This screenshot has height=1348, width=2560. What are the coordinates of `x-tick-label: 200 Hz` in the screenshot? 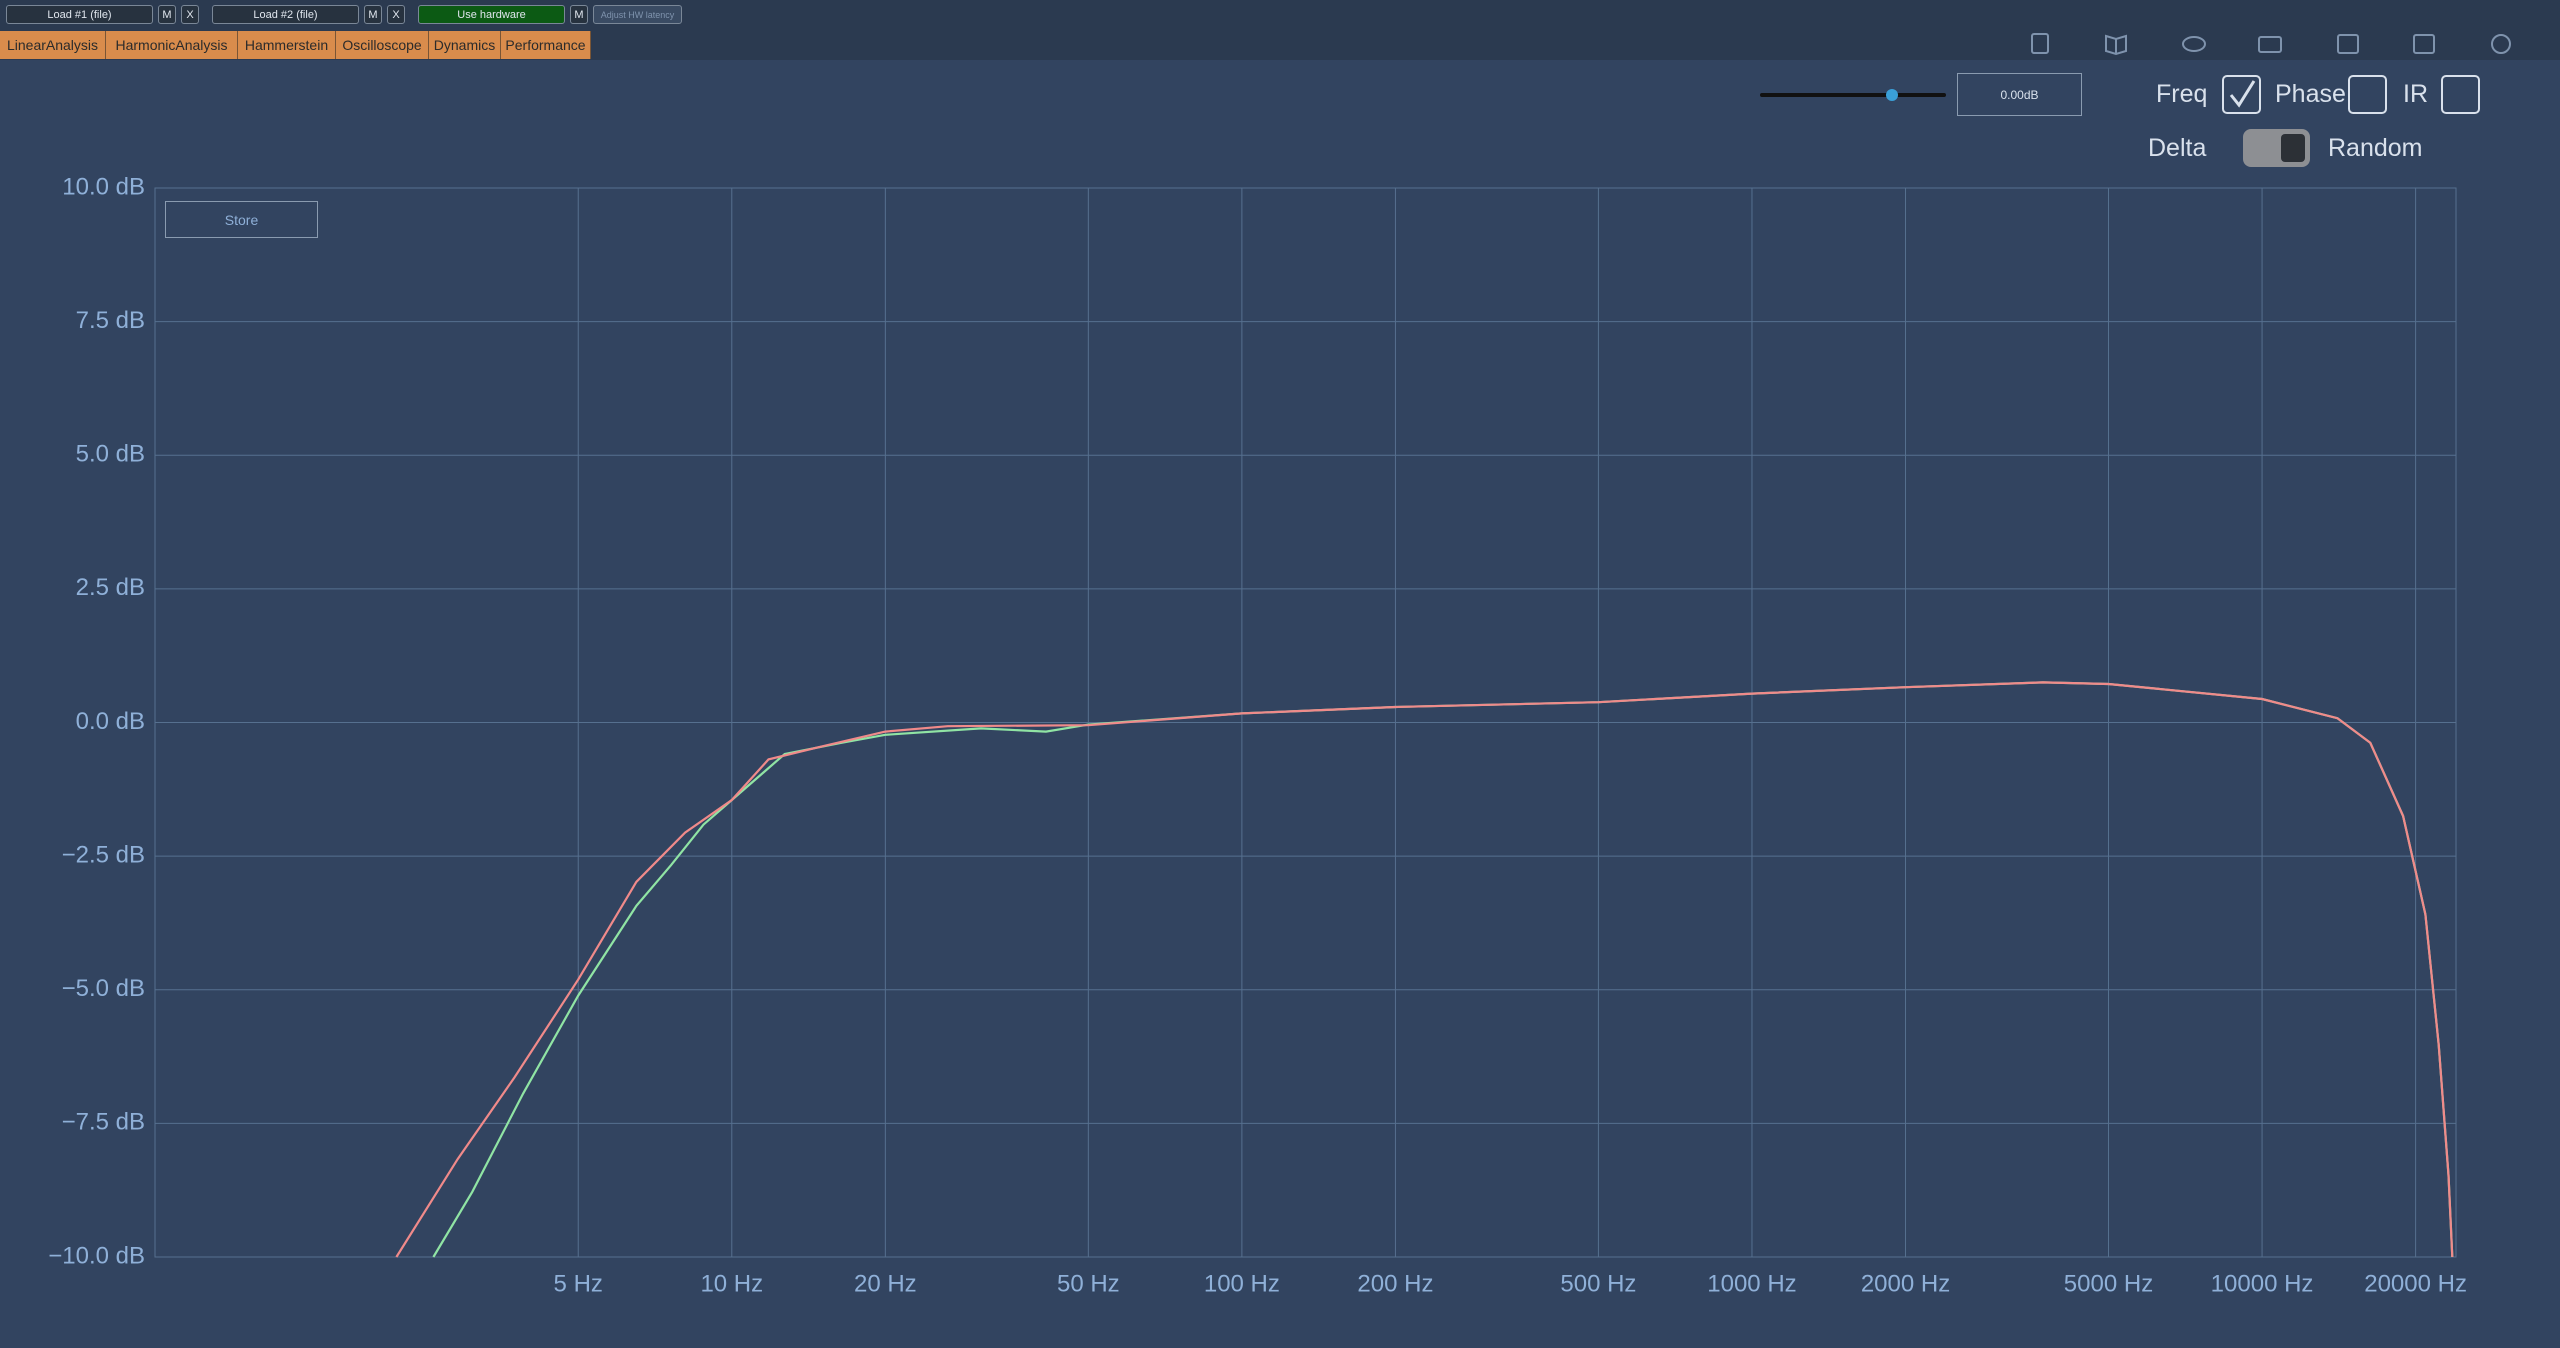 It's located at (1395, 1283).